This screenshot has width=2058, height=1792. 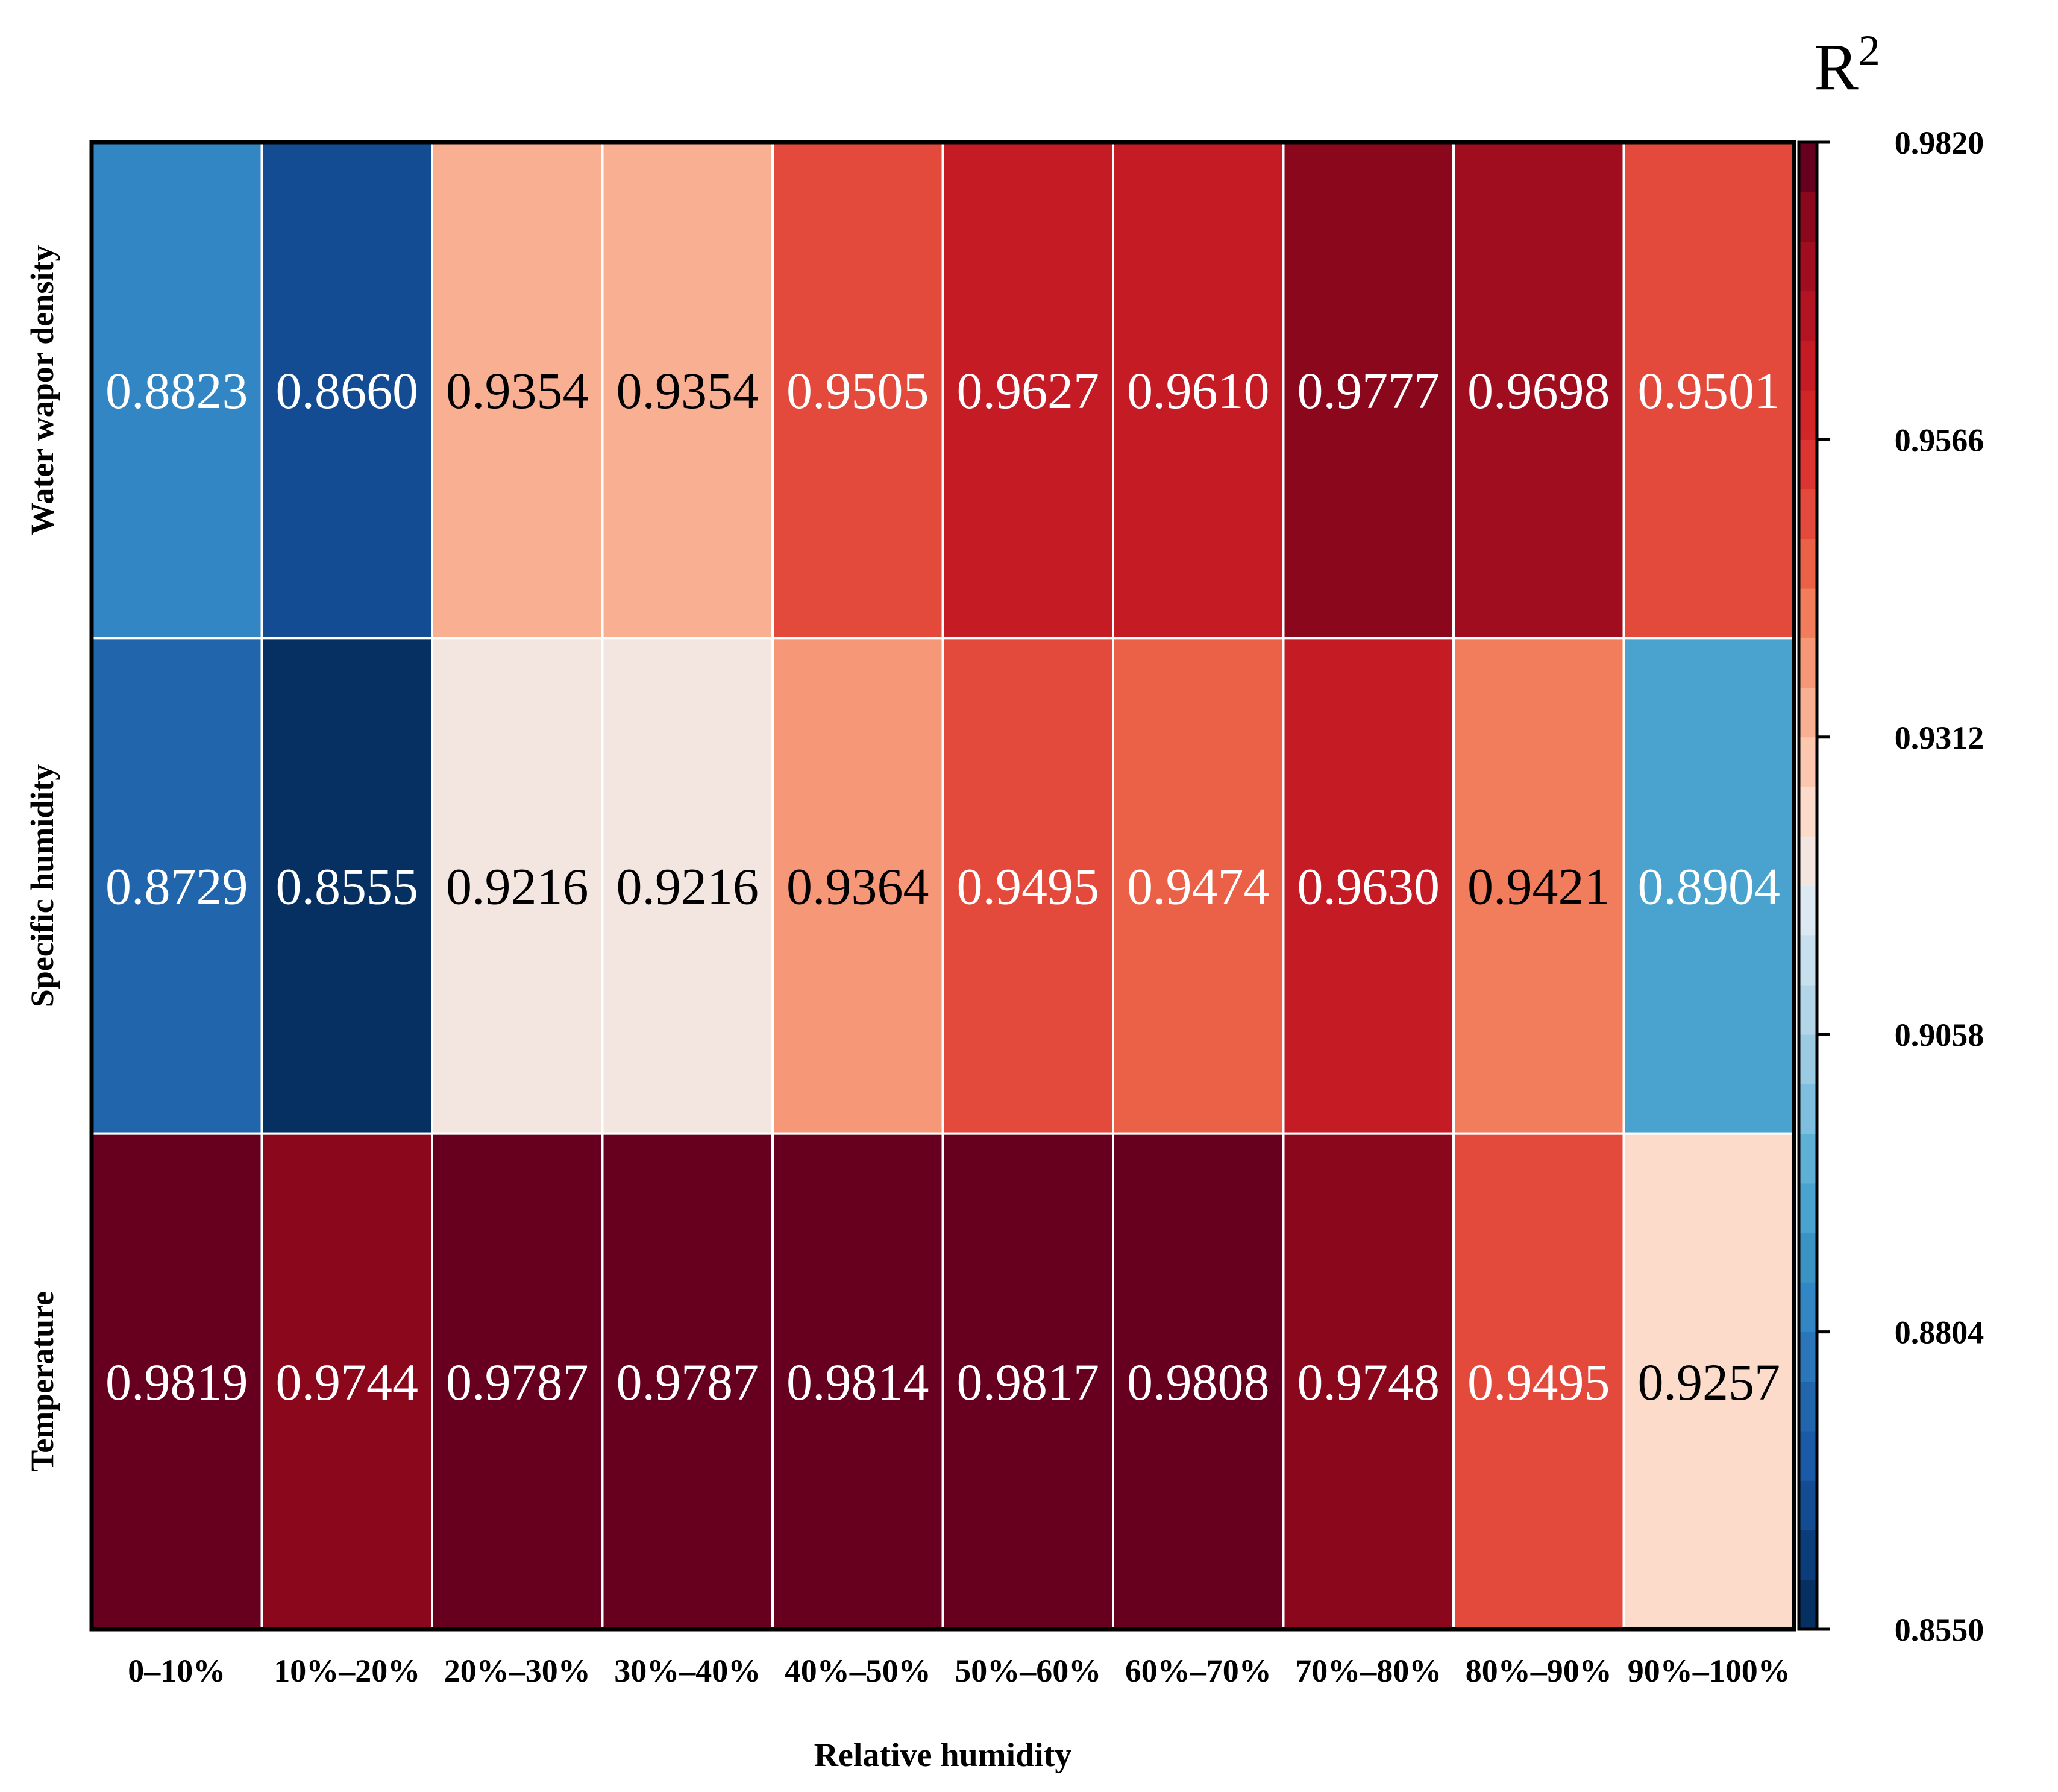 I want to click on colorbar-frame, so click(x=1808, y=885).